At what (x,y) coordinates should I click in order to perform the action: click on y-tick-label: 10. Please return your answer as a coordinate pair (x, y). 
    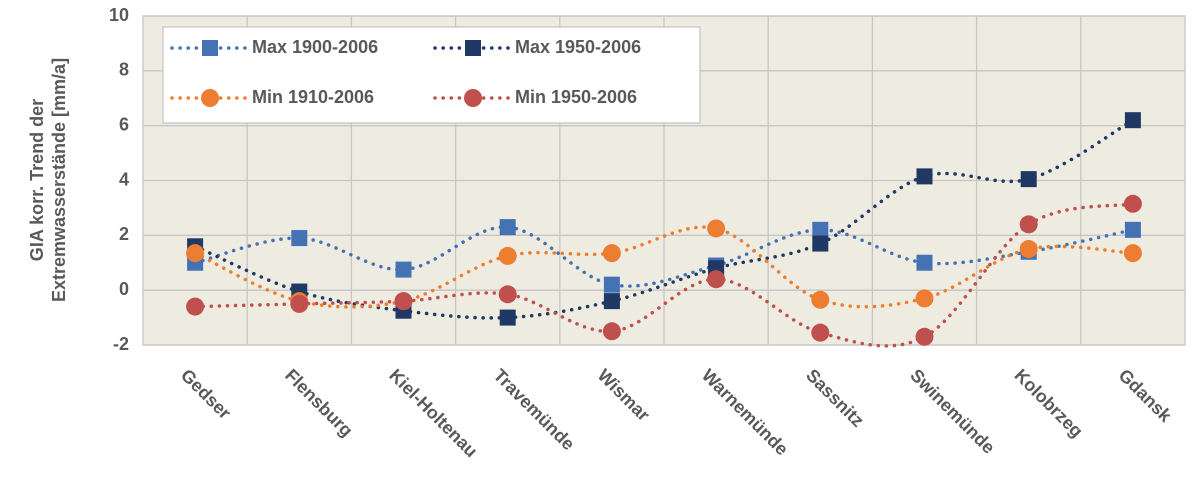
    Looking at the image, I should click on (119, 15).